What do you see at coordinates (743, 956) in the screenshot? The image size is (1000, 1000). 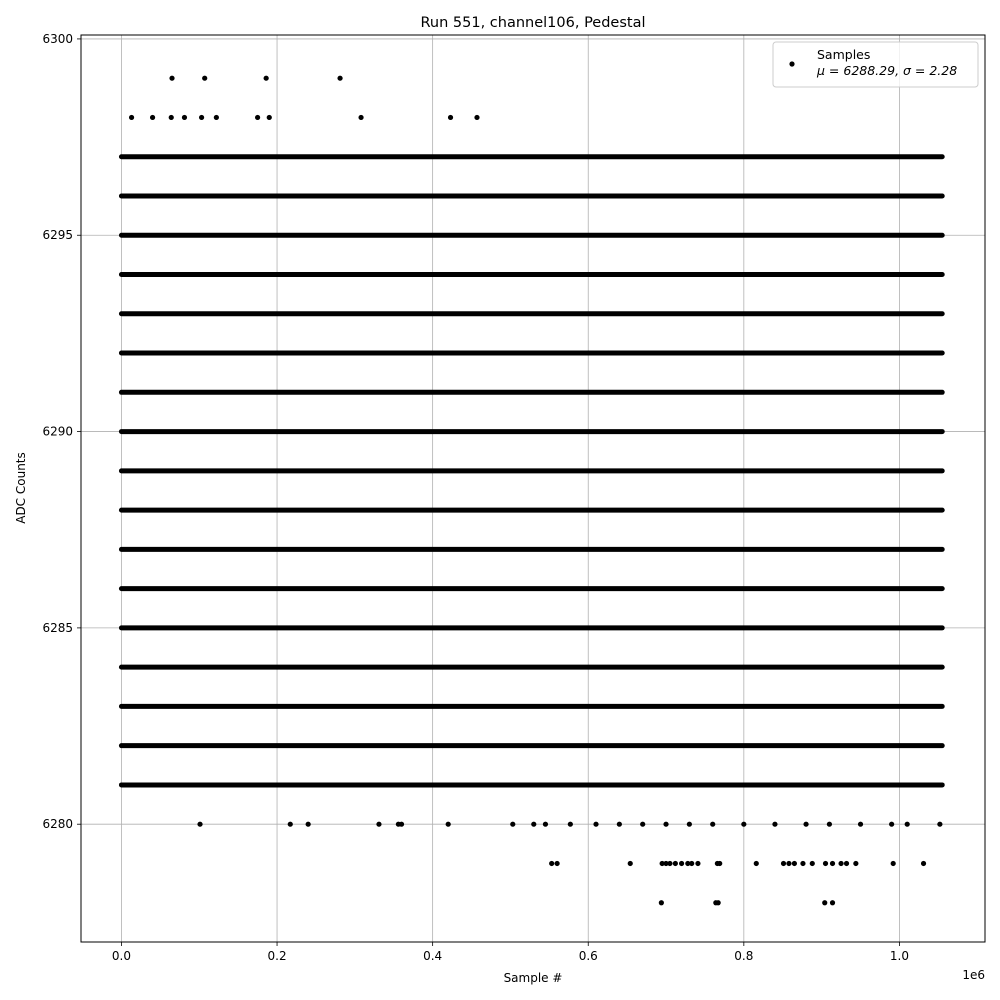 I see `x-tick-label: 0.8` at bounding box center [743, 956].